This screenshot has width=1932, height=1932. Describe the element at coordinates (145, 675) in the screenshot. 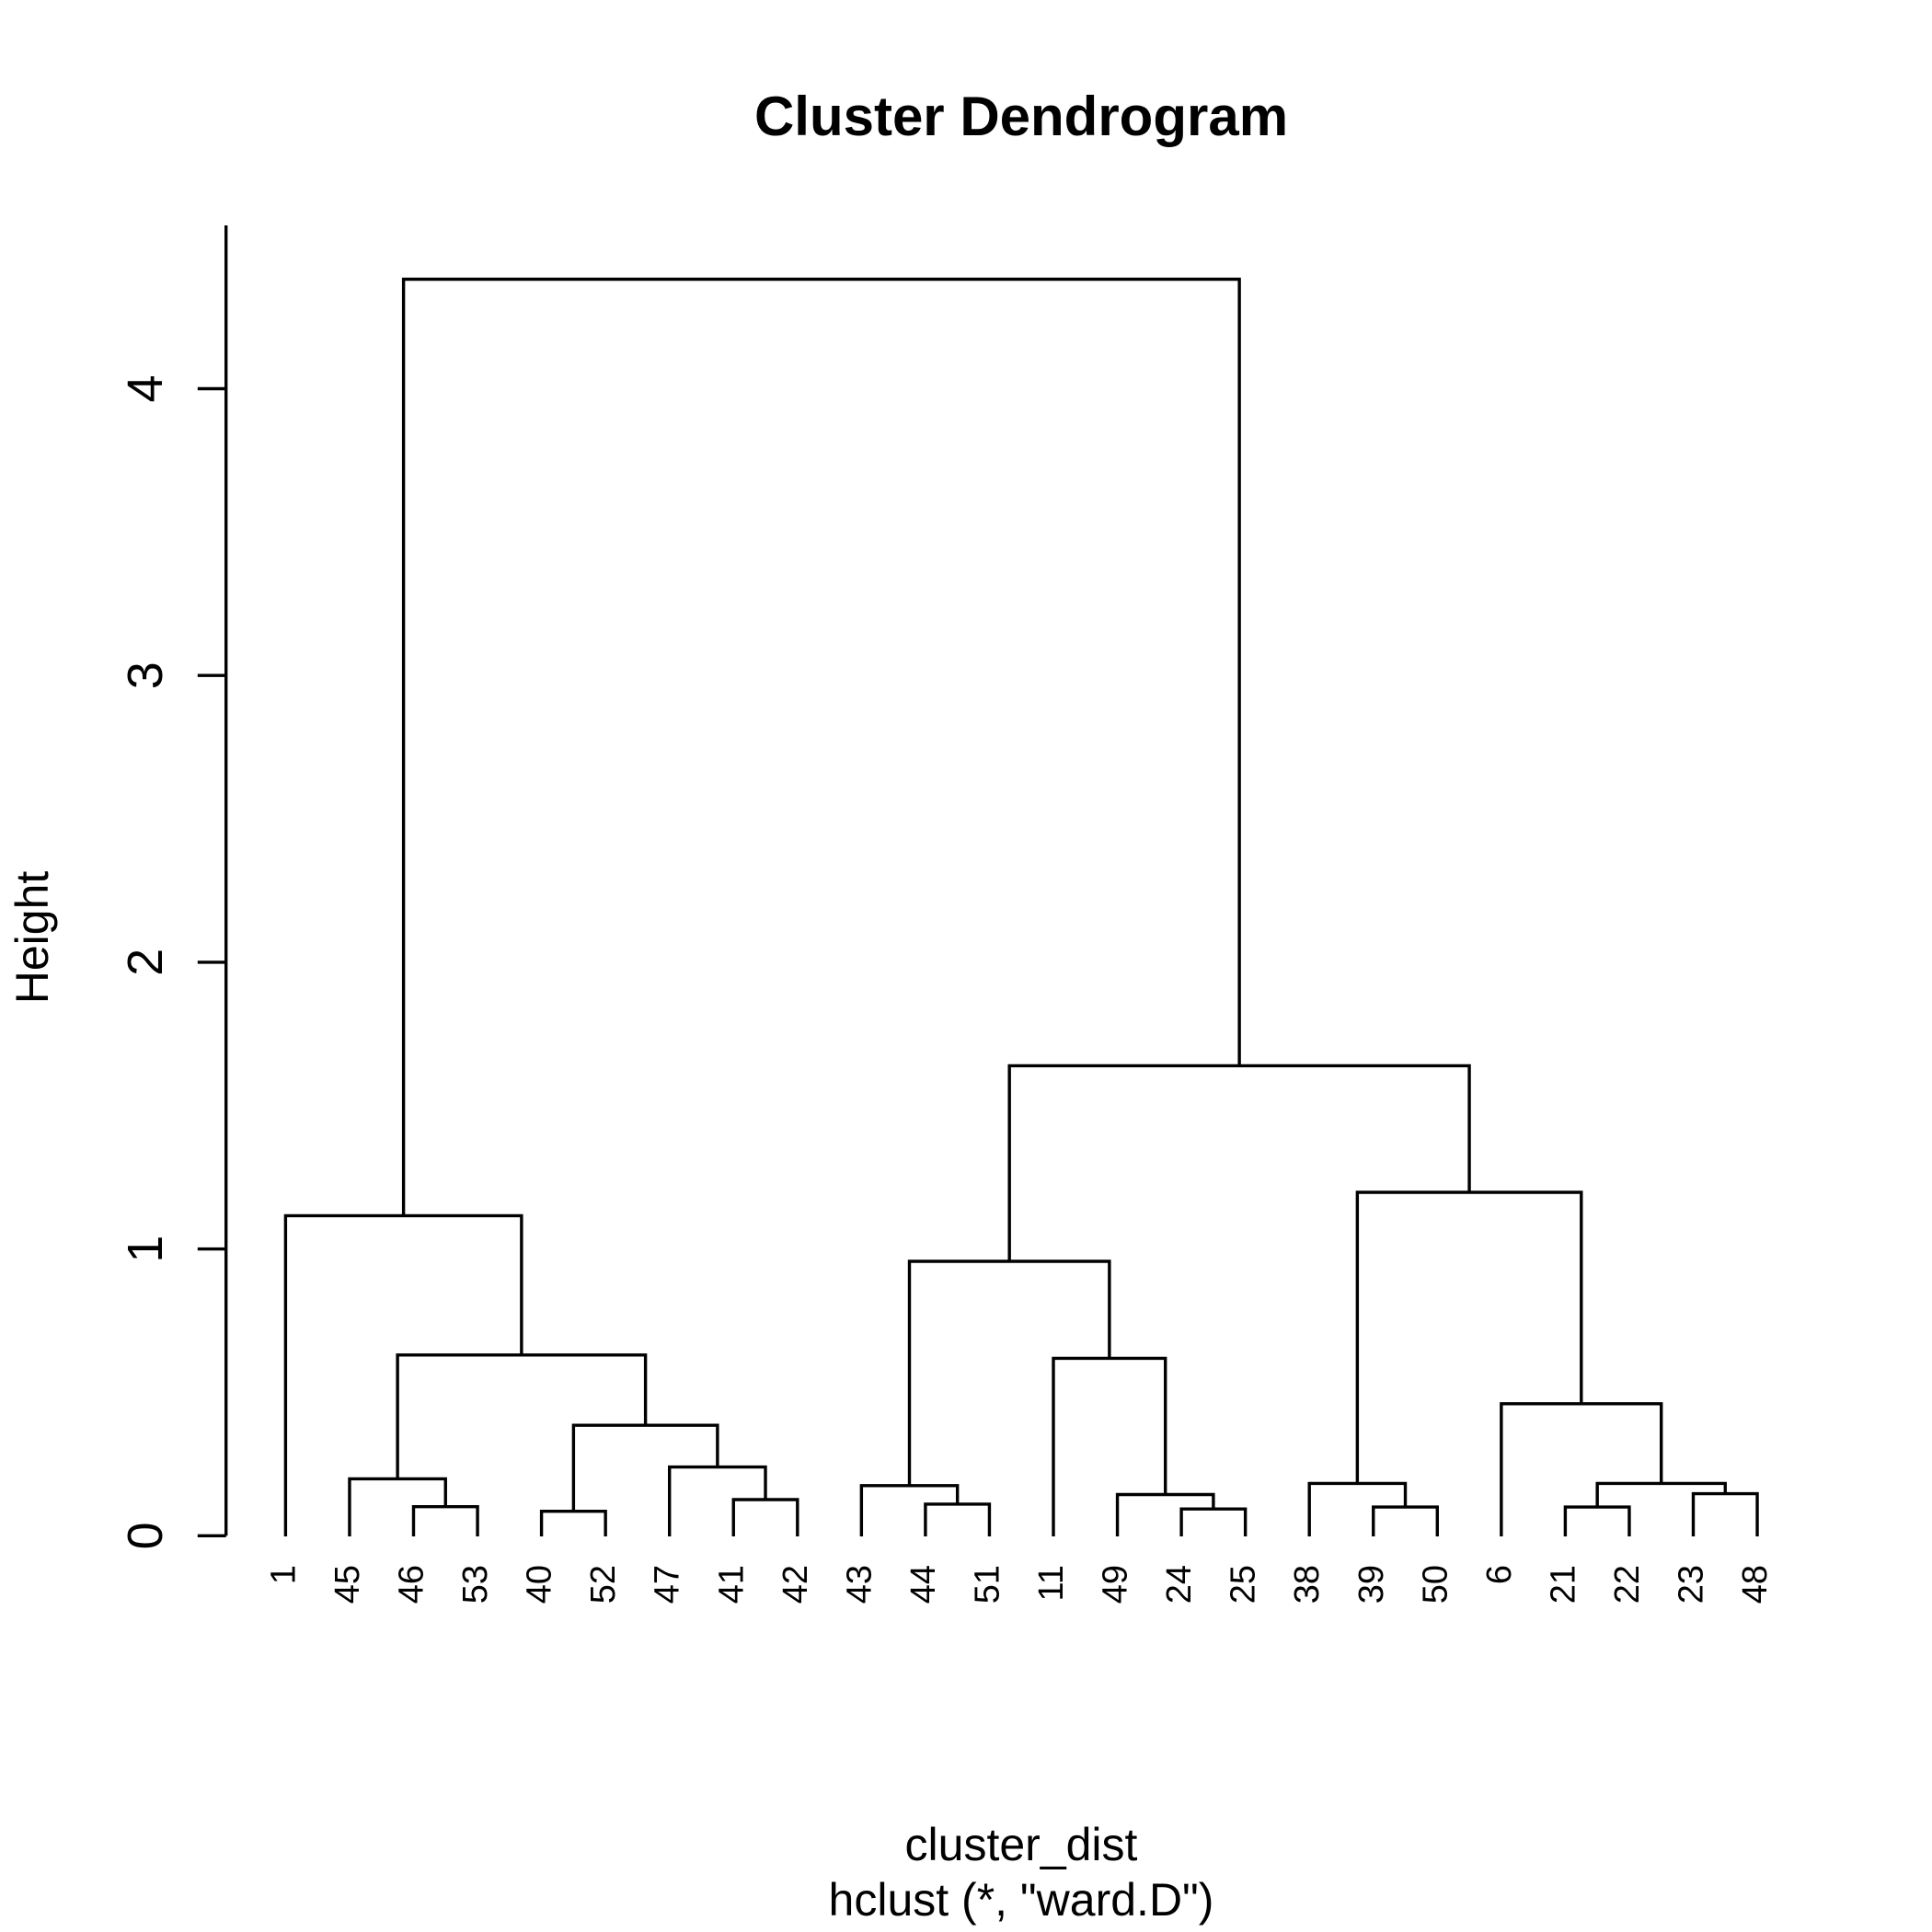

I see `svg-text: 3` at that location.